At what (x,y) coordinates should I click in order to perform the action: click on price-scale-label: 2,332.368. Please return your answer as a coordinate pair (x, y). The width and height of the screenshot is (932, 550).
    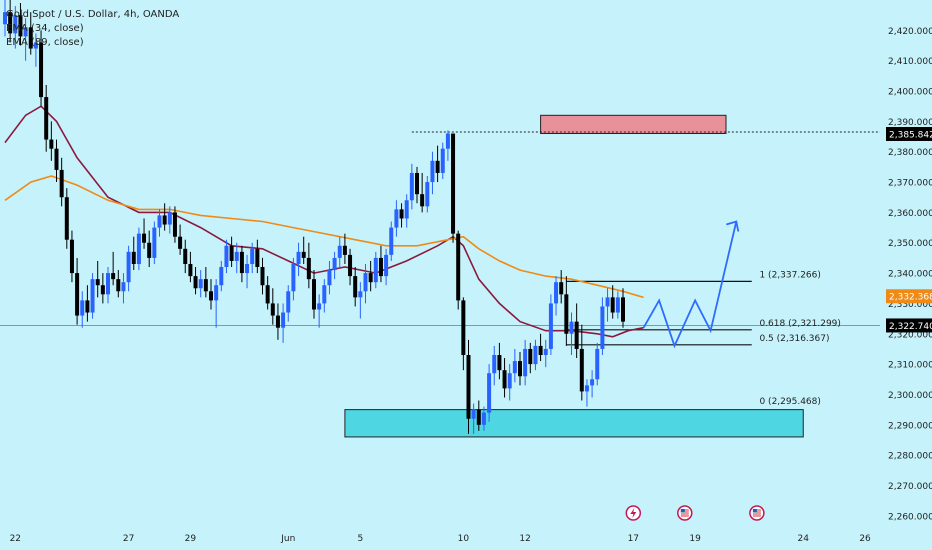
    Looking at the image, I should click on (910, 298).